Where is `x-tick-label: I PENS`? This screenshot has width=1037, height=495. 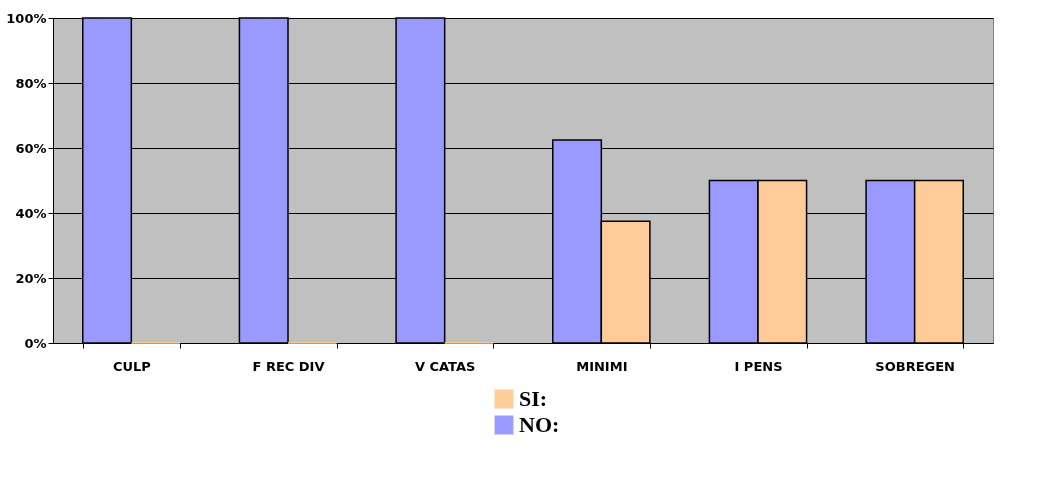 x-tick-label: I PENS is located at coordinates (758, 366).